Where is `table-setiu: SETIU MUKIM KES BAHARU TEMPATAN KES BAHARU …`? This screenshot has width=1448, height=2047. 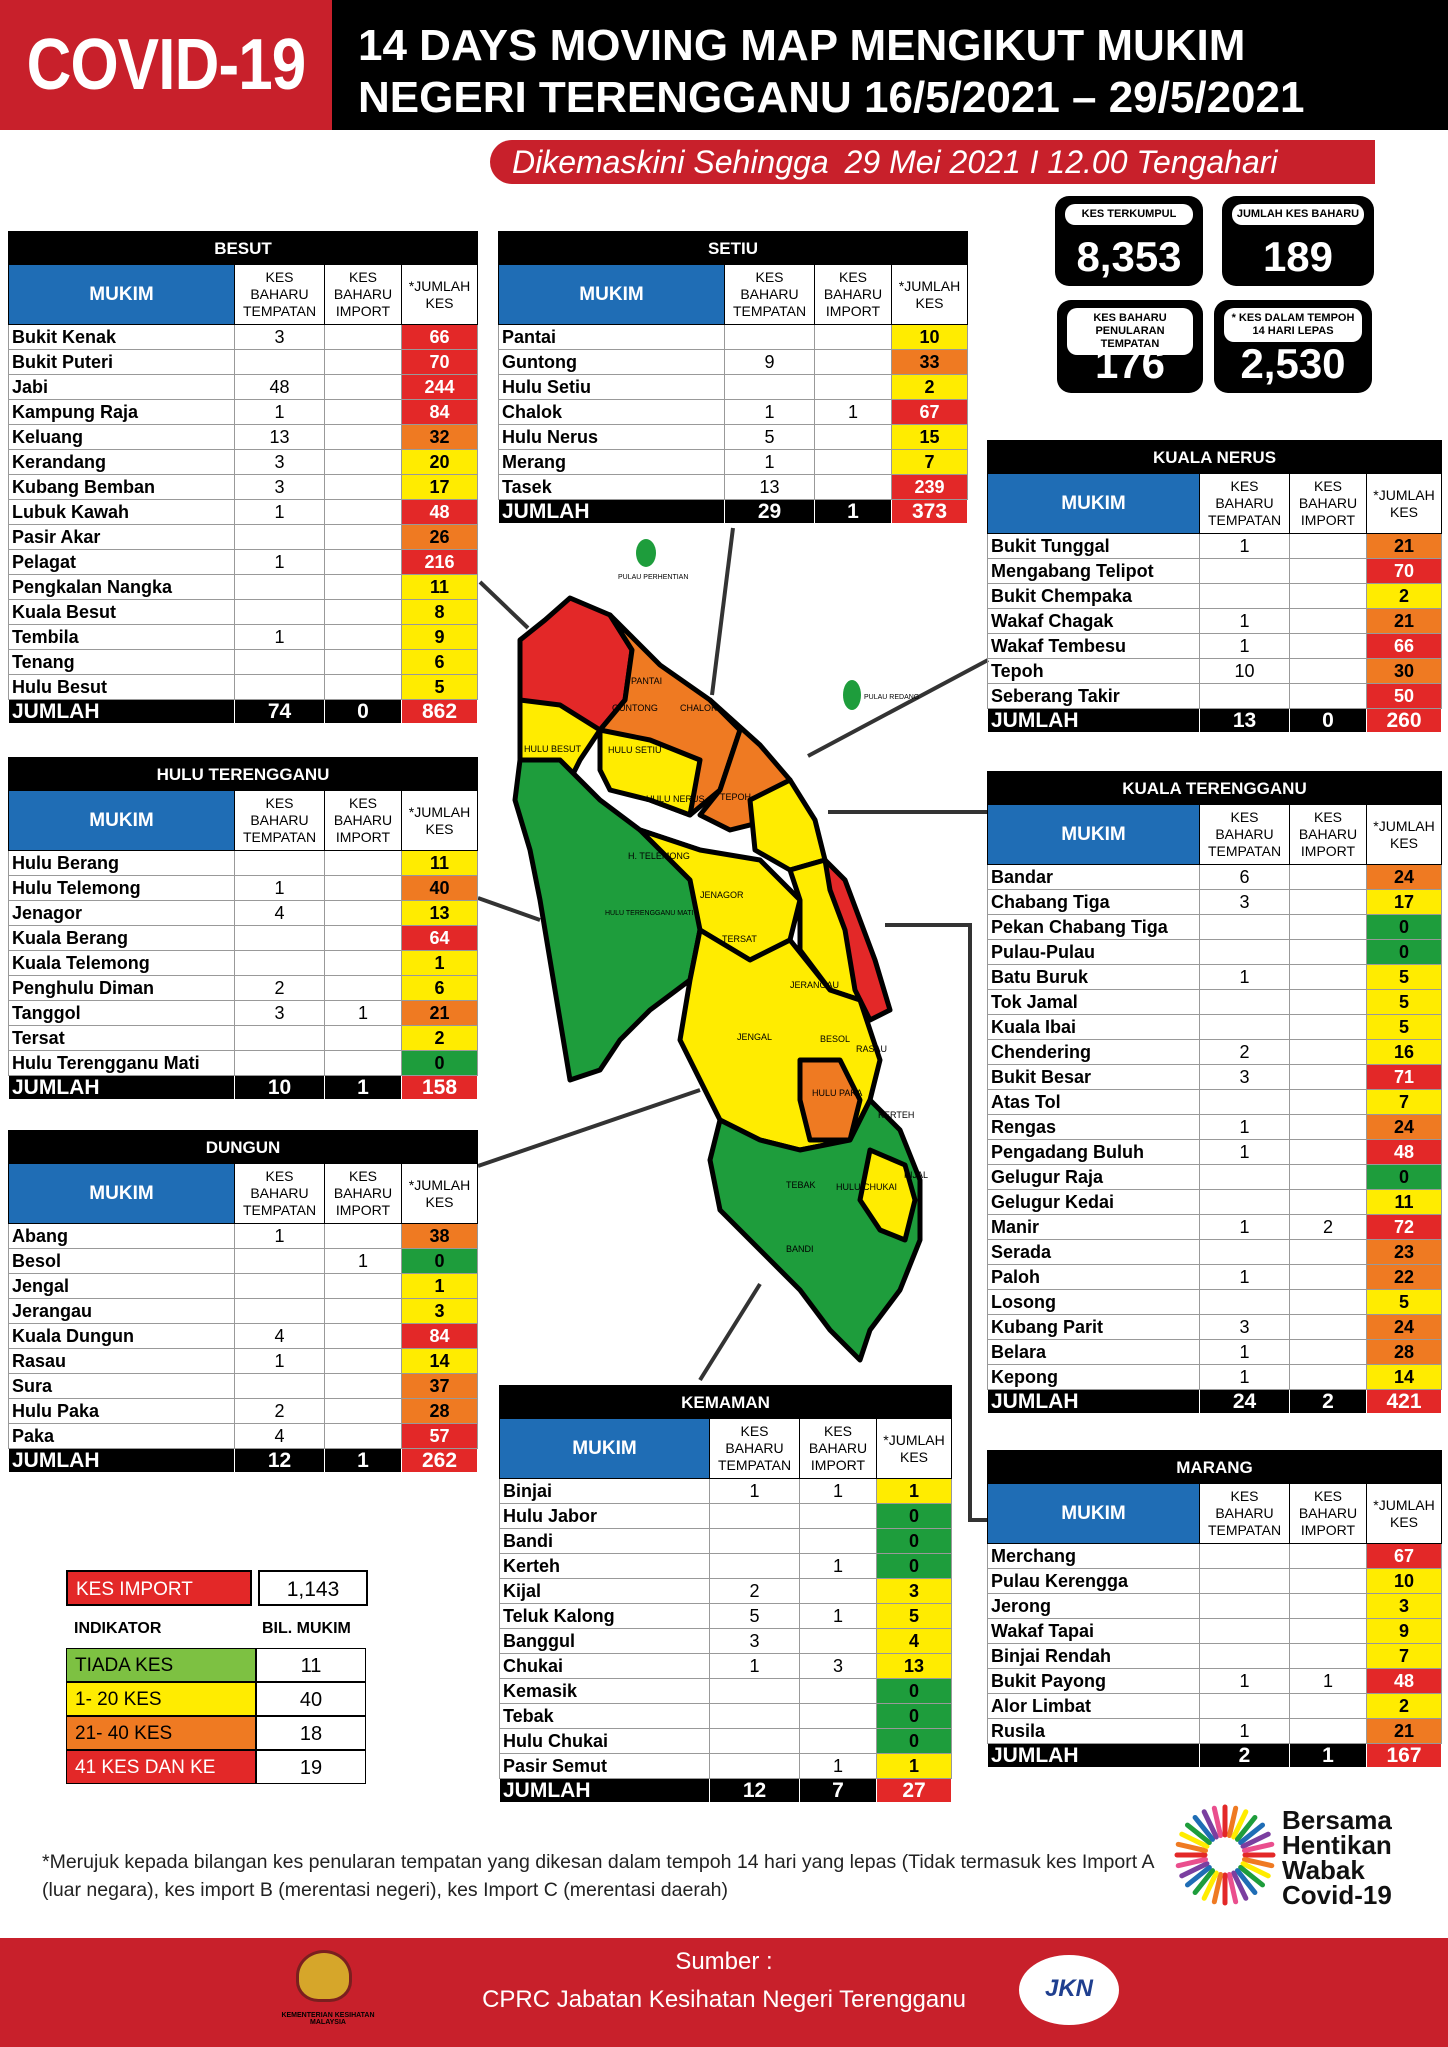 table-setiu: SETIU MUKIM KES BAHARU TEMPATAN KES BAHARU … is located at coordinates (733, 377).